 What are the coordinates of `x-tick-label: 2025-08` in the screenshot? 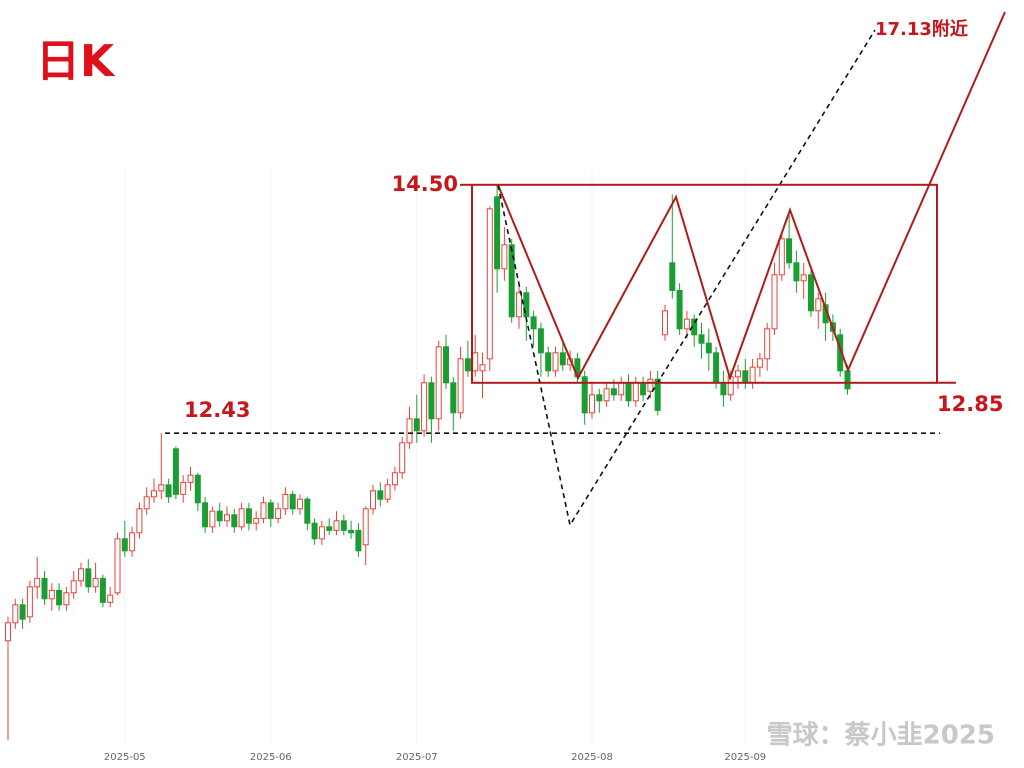 It's located at (592, 757).